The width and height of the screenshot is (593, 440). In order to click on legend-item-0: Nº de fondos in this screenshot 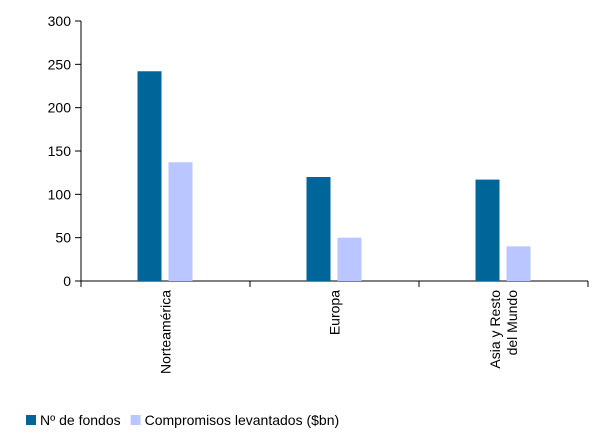, I will do `click(73, 420)`.